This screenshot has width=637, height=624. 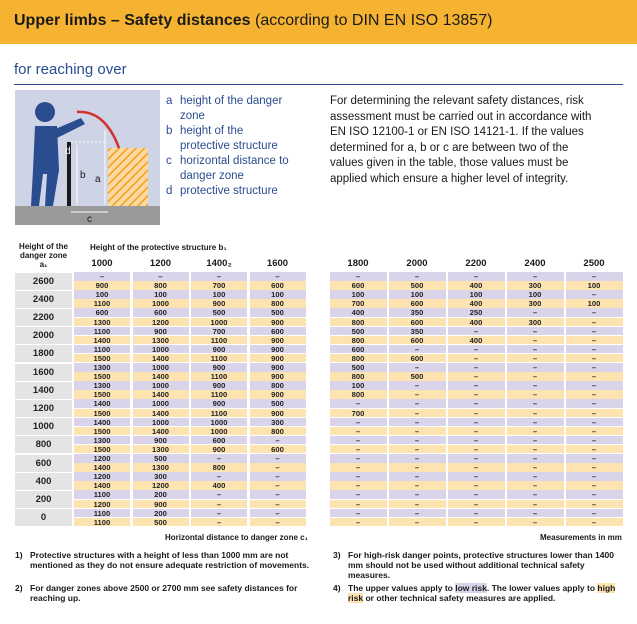 What do you see at coordinates (542, 588) in the screenshot?
I see `note-part: . The lower values apply to` at bounding box center [542, 588].